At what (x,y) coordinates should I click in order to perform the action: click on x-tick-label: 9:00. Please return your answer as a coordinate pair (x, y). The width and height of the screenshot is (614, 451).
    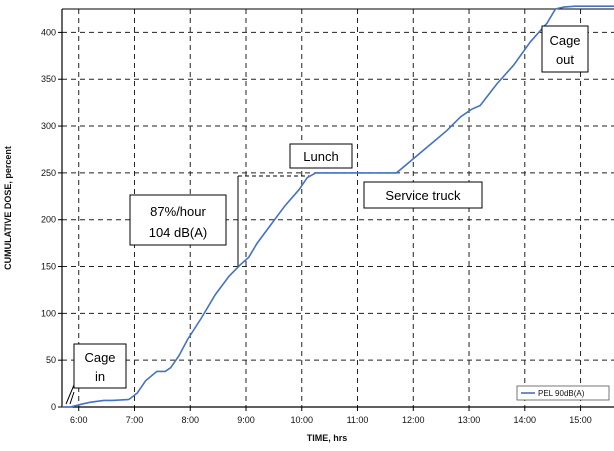
    Looking at the image, I should click on (246, 420).